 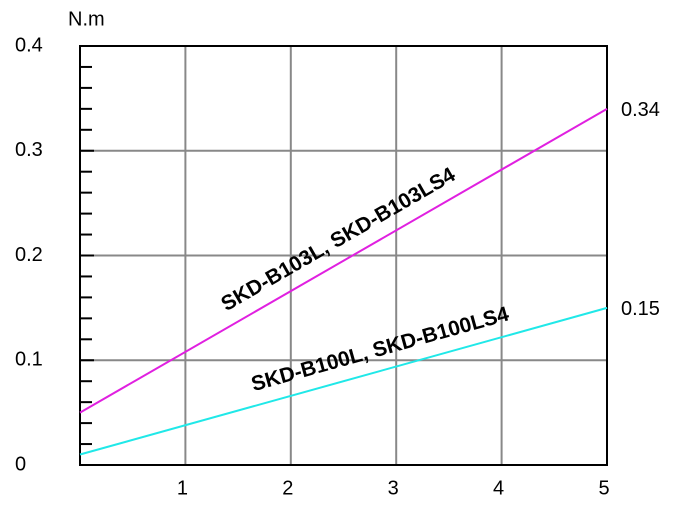 What do you see at coordinates (640, 309) in the screenshot?
I see `end-value-label: 0.15` at bounding box center [640, 309].